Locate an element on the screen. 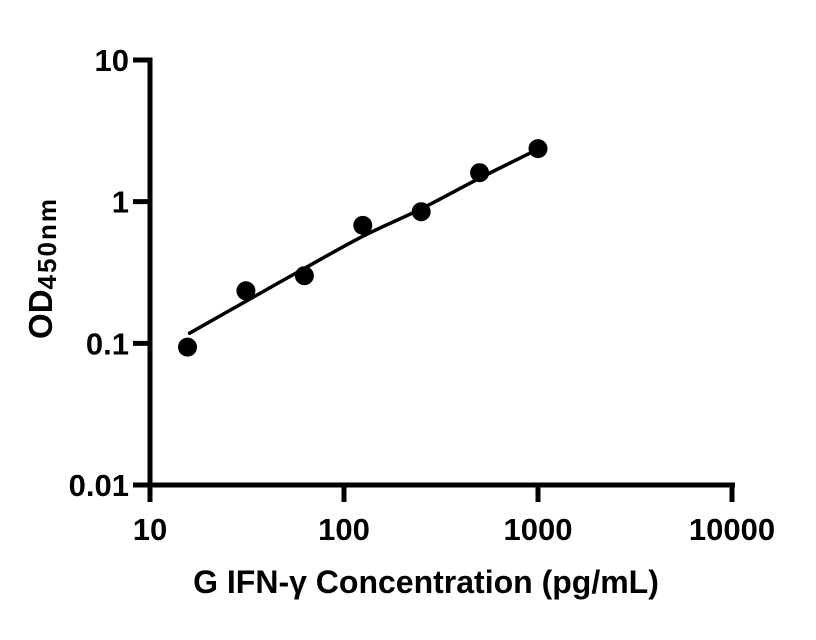 This screenshot has height=640, width=816. x-tick-label: 10 is located at coordinates (150, 529).